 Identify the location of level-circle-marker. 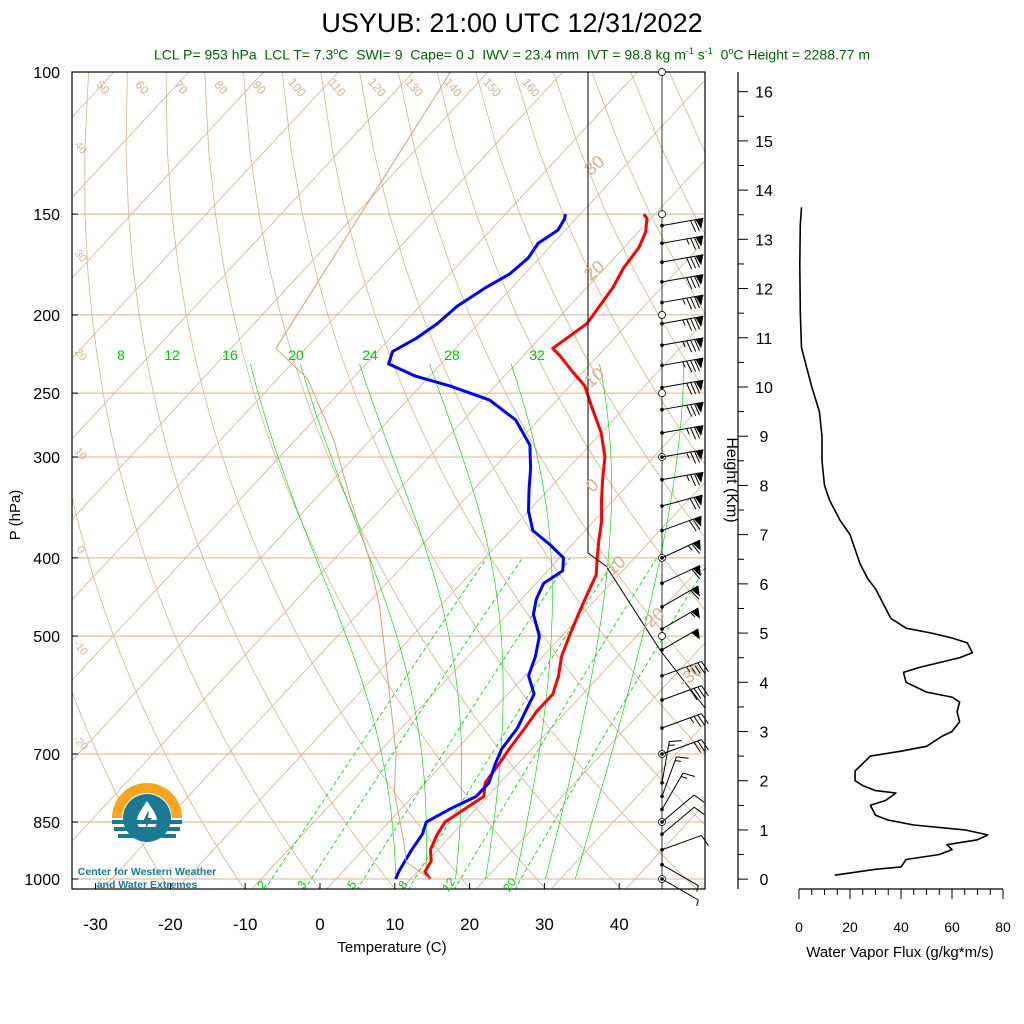
(662, 315).